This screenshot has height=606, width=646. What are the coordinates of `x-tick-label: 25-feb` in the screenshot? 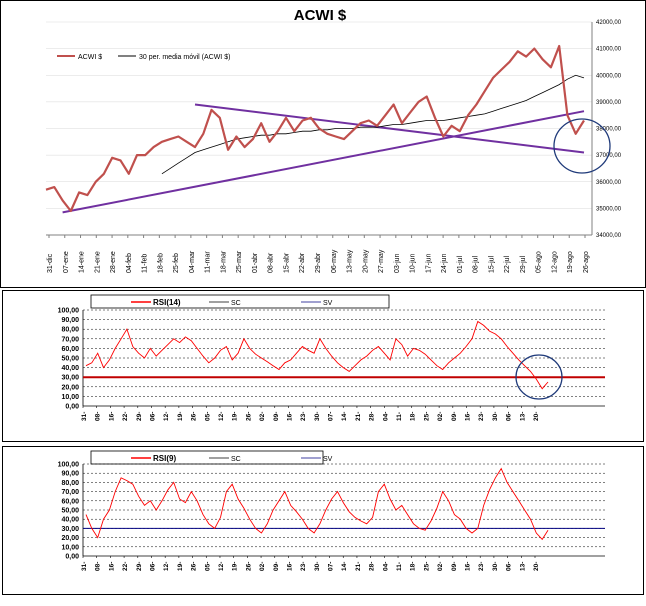 It's located at (176, 263).